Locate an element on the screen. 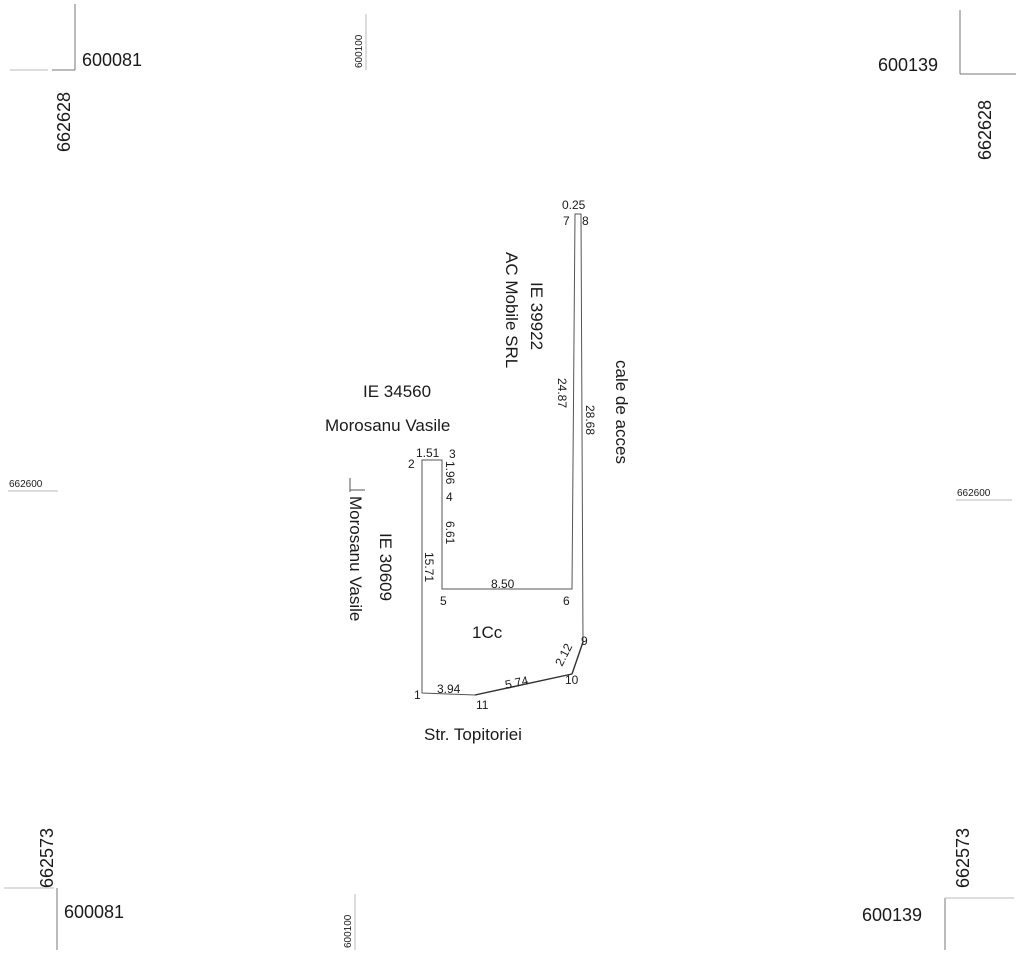 This screenshot has height=954, width=1020. dimension-1-2: 15.71 is located at coordinates (429, 567).